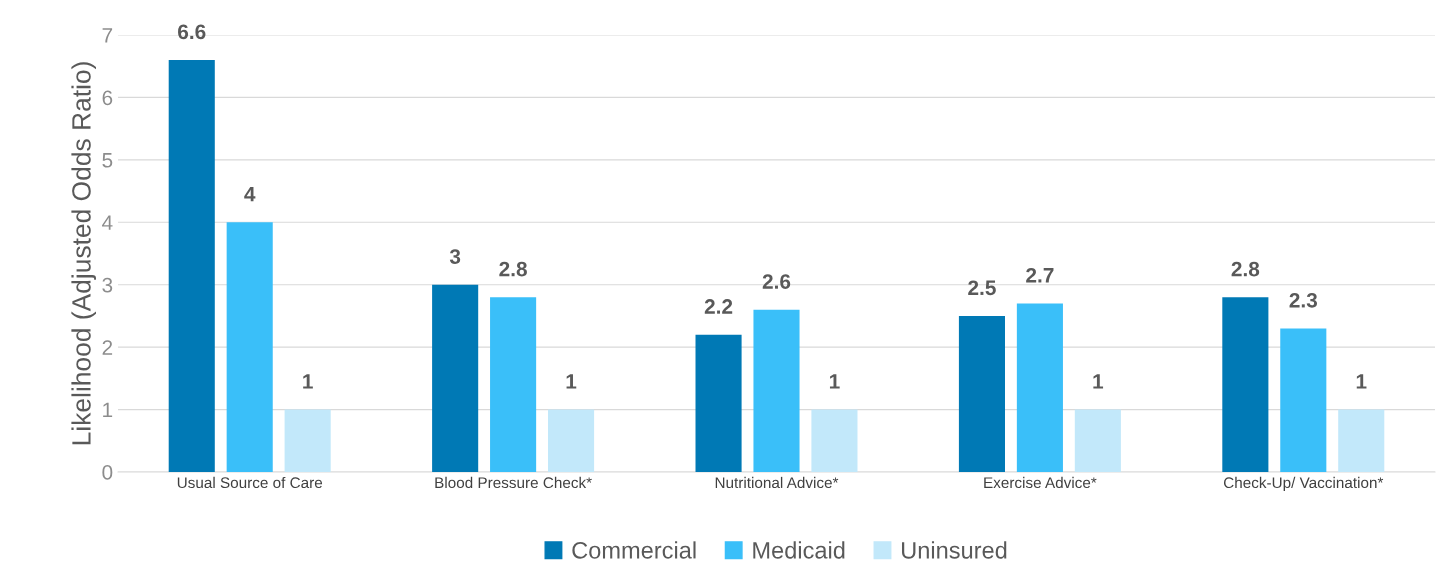 The image size is (1452, 577). Describe the element at coordinates (107, 472) in the screenshot. I see `y-tick-label: 0` at that location.